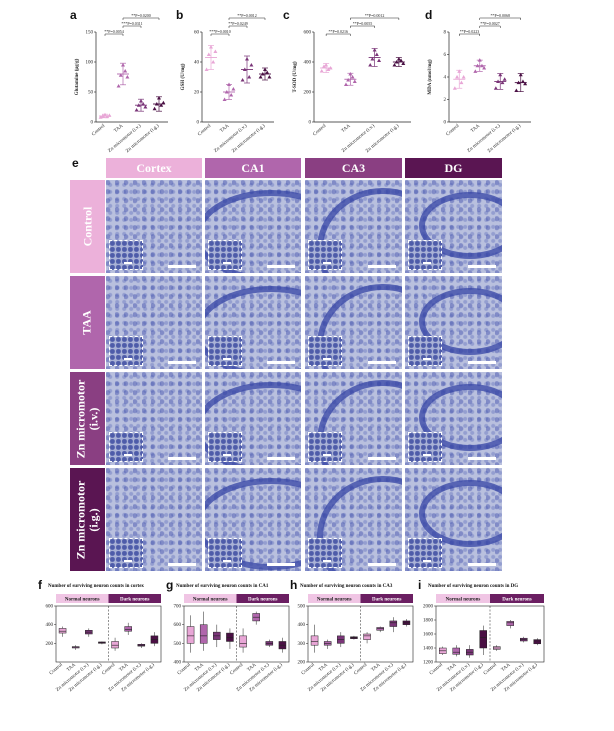 This screenshot has height=731, width=614. Describe the element at coordinates (77, 76) in the screenshot. I see `y-axis-label: Glutamine (μg/g)` at that location.